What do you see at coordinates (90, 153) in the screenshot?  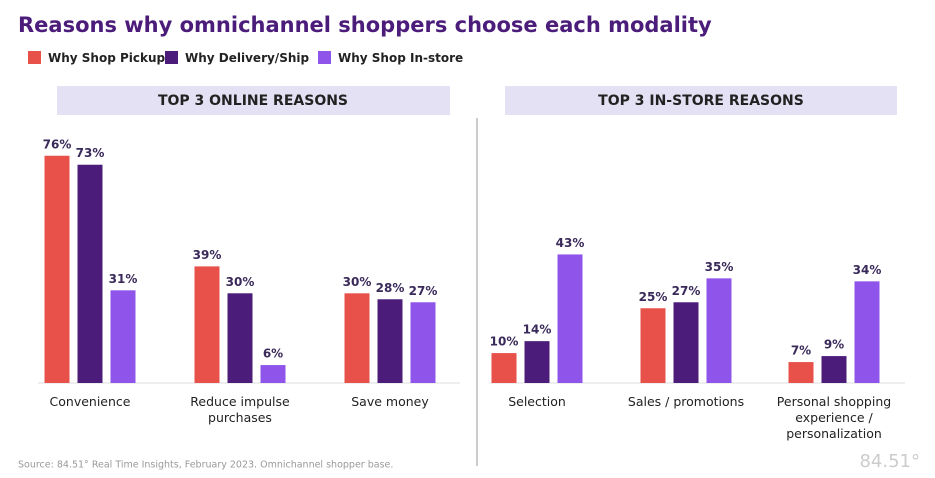 I see `value-label: 73%` at bounding box center [90, 153].